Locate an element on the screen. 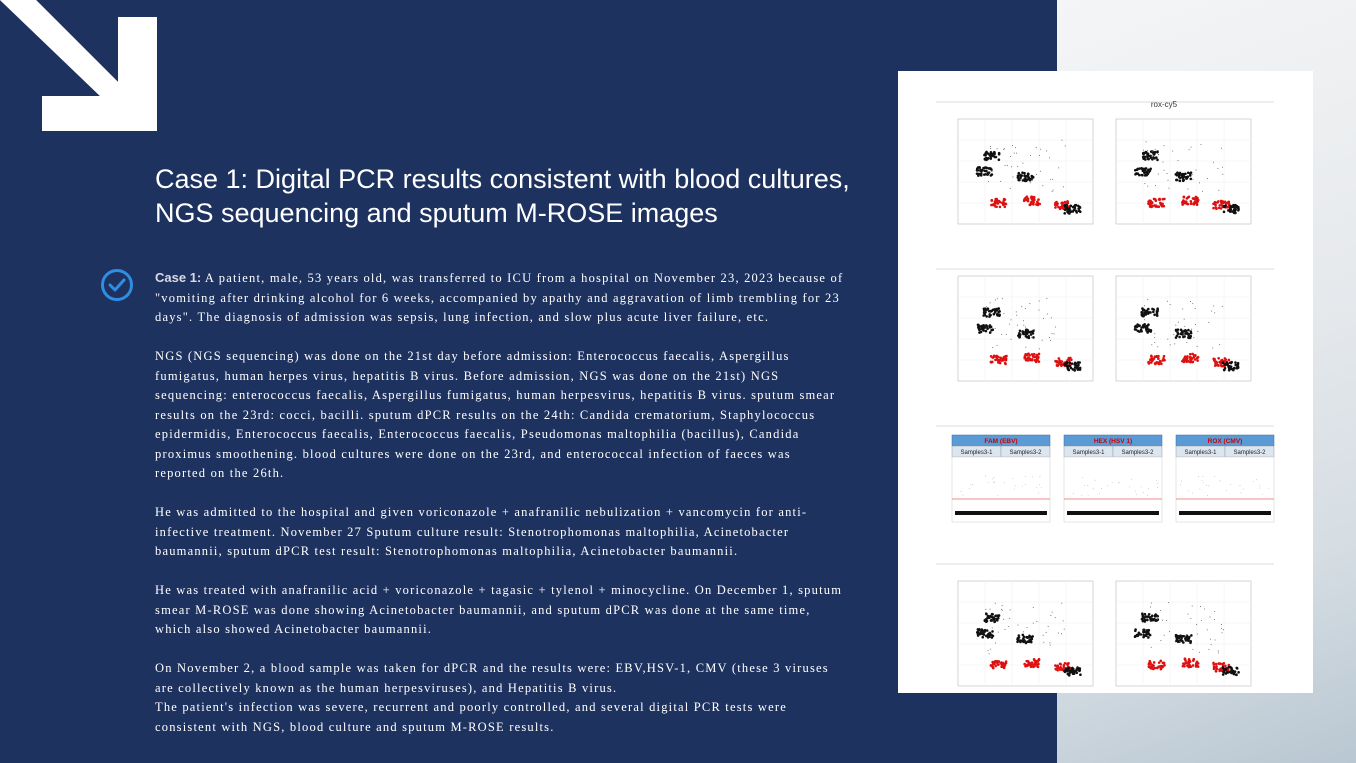  negative-band is located at coordinates (1001, 513).